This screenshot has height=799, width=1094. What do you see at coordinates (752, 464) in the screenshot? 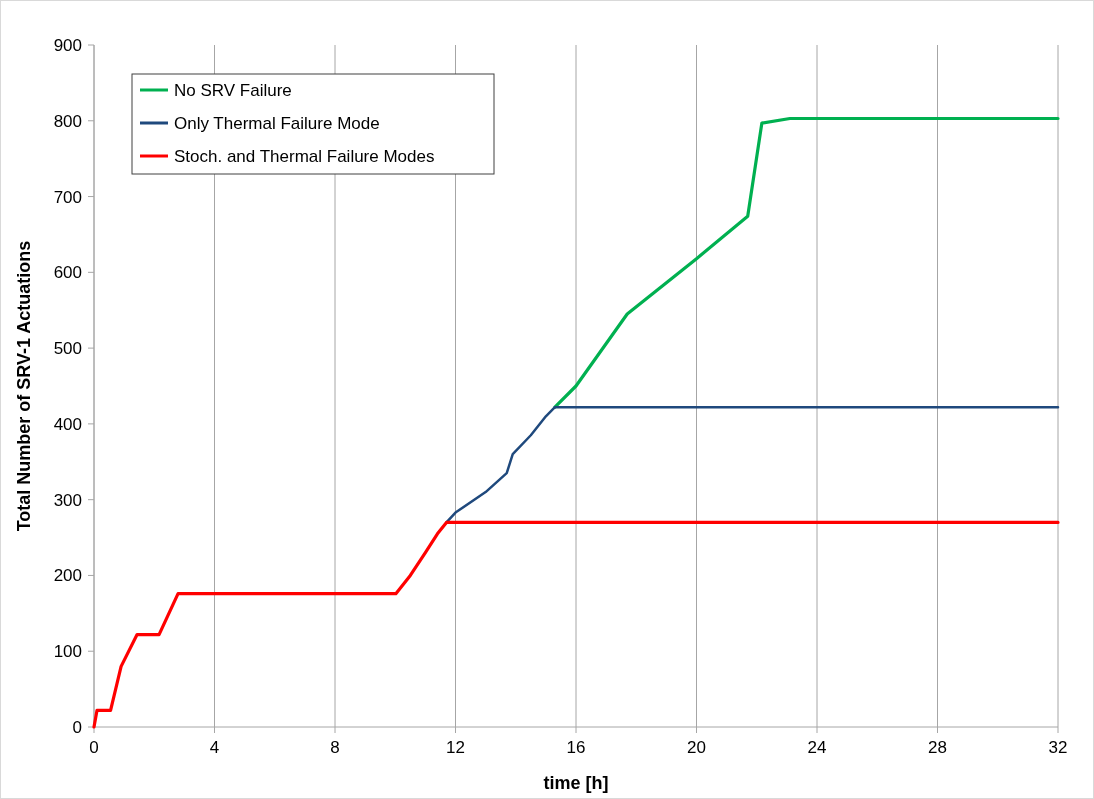
I see `line-series` at bounding box center [752, 464].